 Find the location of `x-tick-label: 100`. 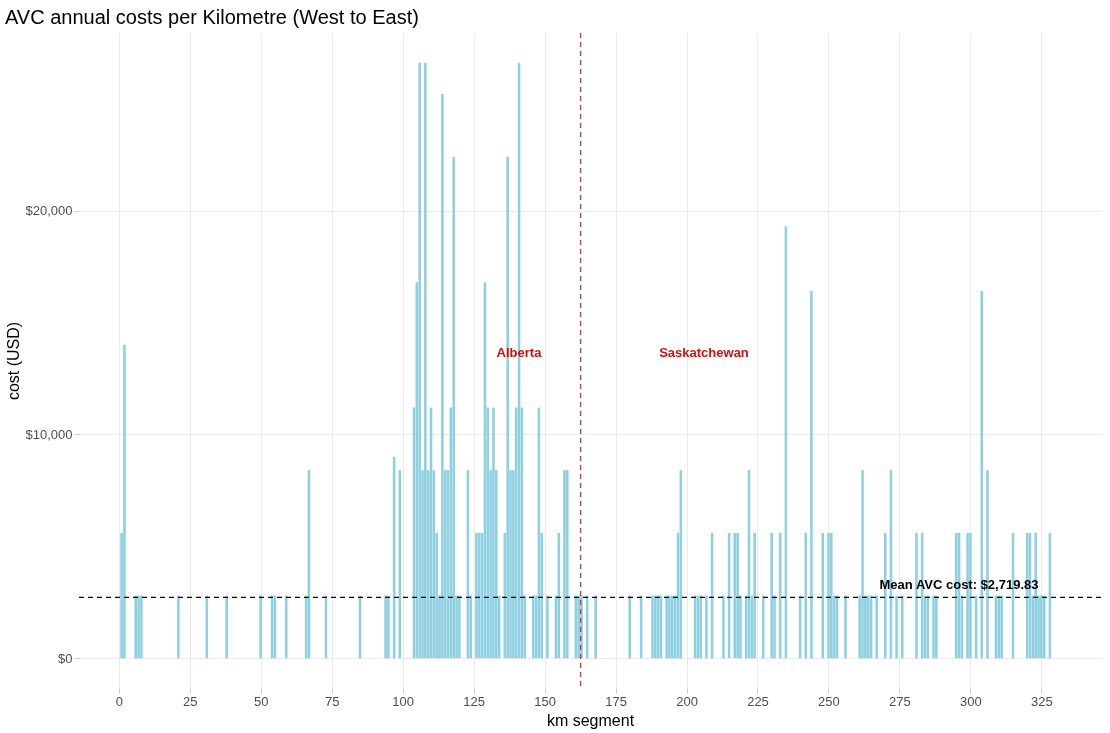

x-tick-label: 100 is located at coordinates (403, 701).